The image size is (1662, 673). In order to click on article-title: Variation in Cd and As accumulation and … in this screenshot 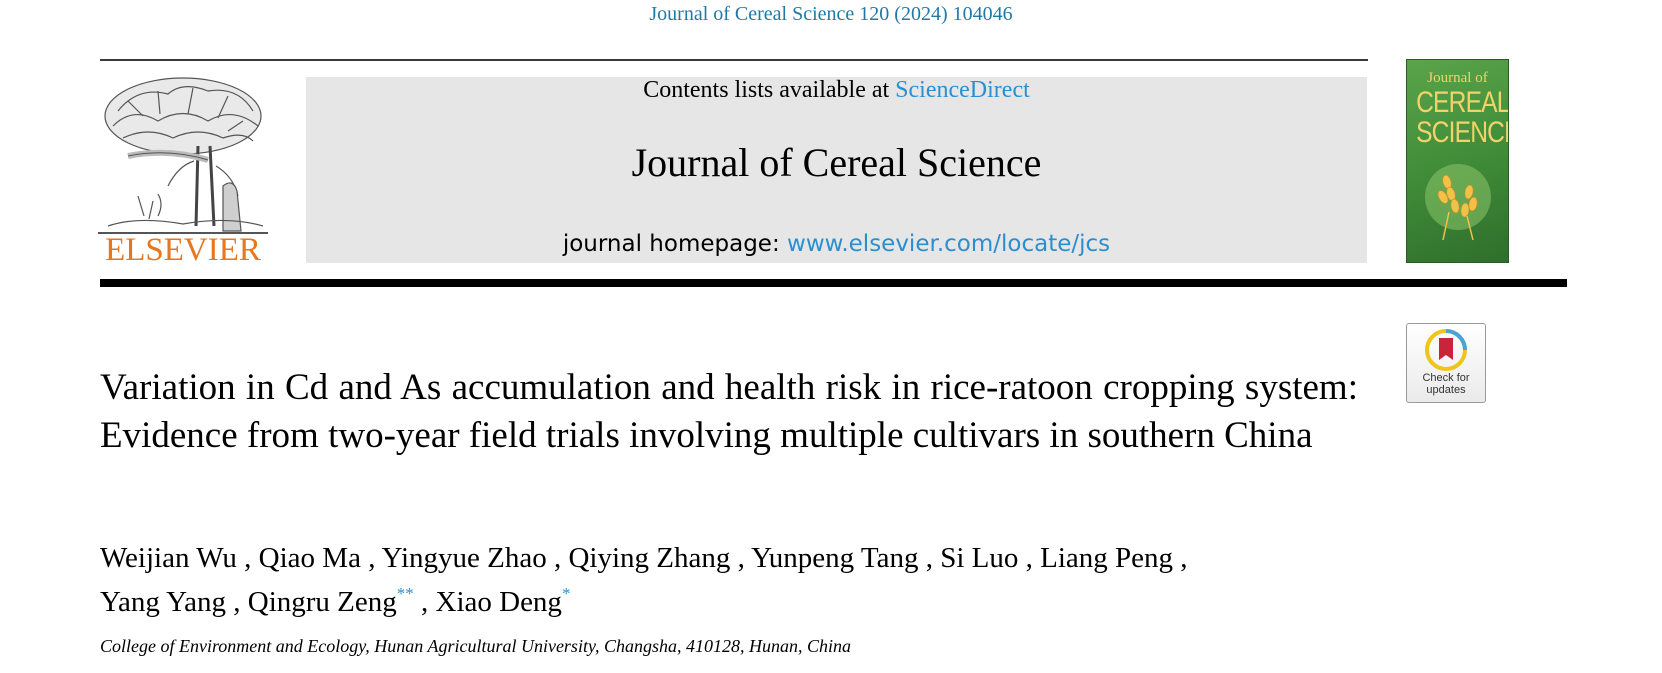, I will do `click(729, 411)`.